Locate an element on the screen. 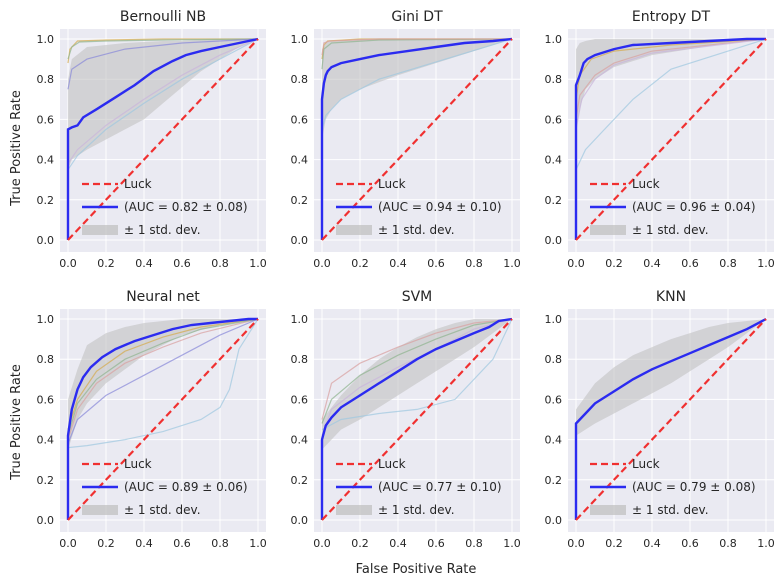 This screenshot has height=586, width=782. x-axis-label: False Positive Rate is located at coordinates (416, 569).